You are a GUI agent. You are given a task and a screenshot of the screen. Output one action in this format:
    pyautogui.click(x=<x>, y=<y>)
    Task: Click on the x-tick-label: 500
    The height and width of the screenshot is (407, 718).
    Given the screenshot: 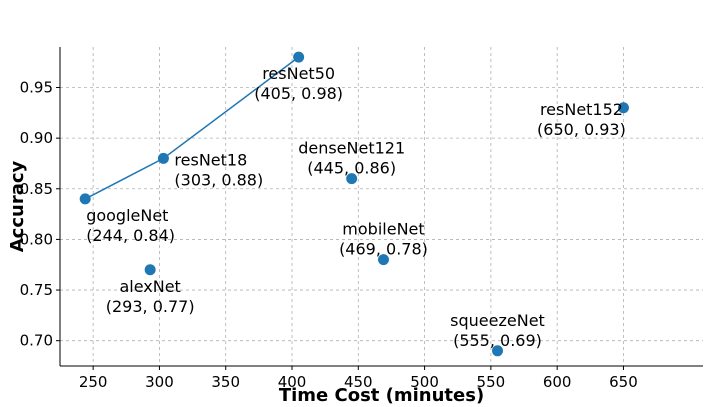 What is the action you would take?
    pyautogui.click(x=424, y=382)
    